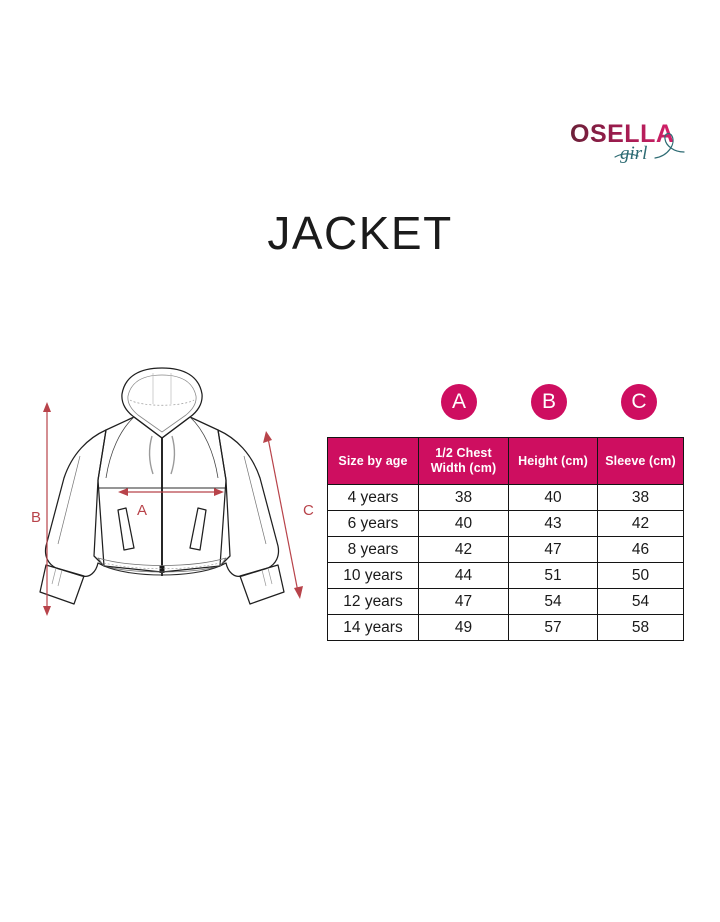 This screenshot has width=720, height=922. I want to click on cell-height: 57, so click(553, 627).